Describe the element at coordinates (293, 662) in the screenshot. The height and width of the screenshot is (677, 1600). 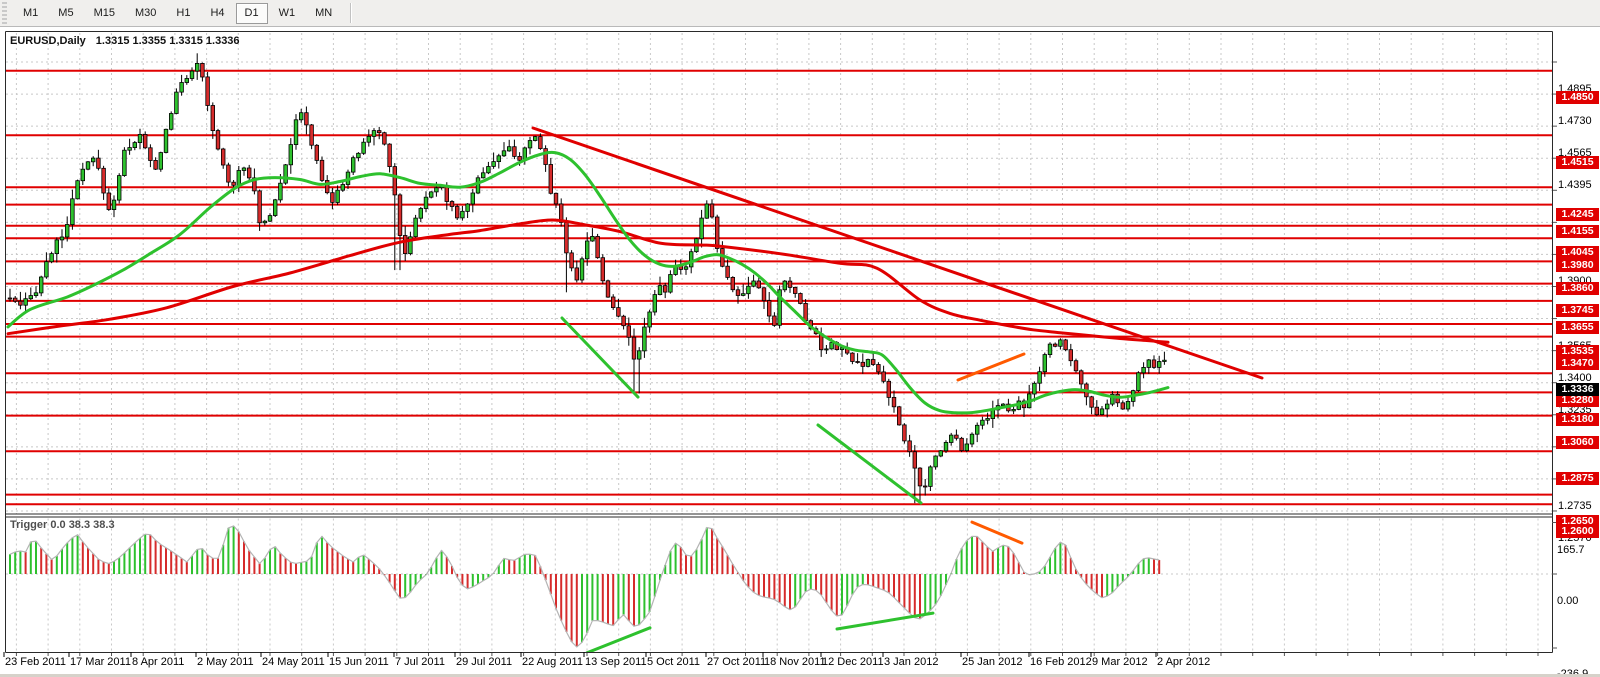
I see `date-label: 24 May 2011` at that location.